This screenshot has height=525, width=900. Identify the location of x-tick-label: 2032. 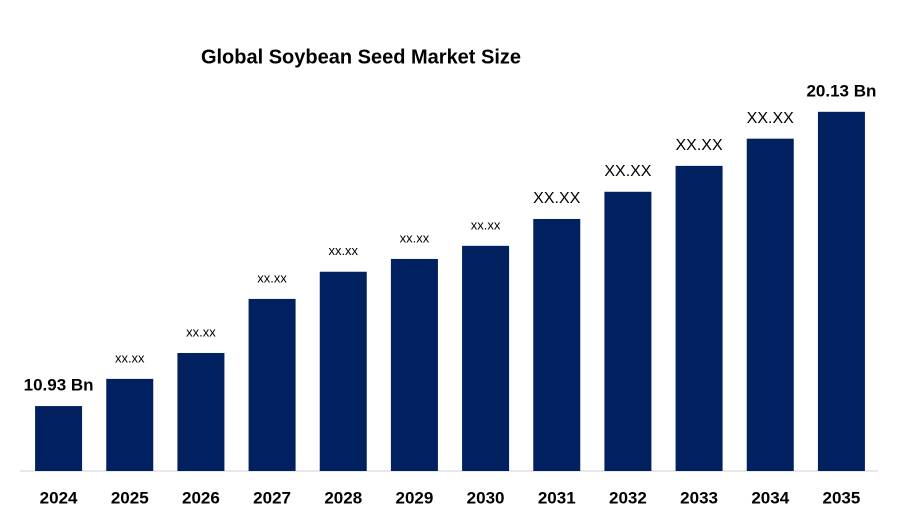
(628, 497).